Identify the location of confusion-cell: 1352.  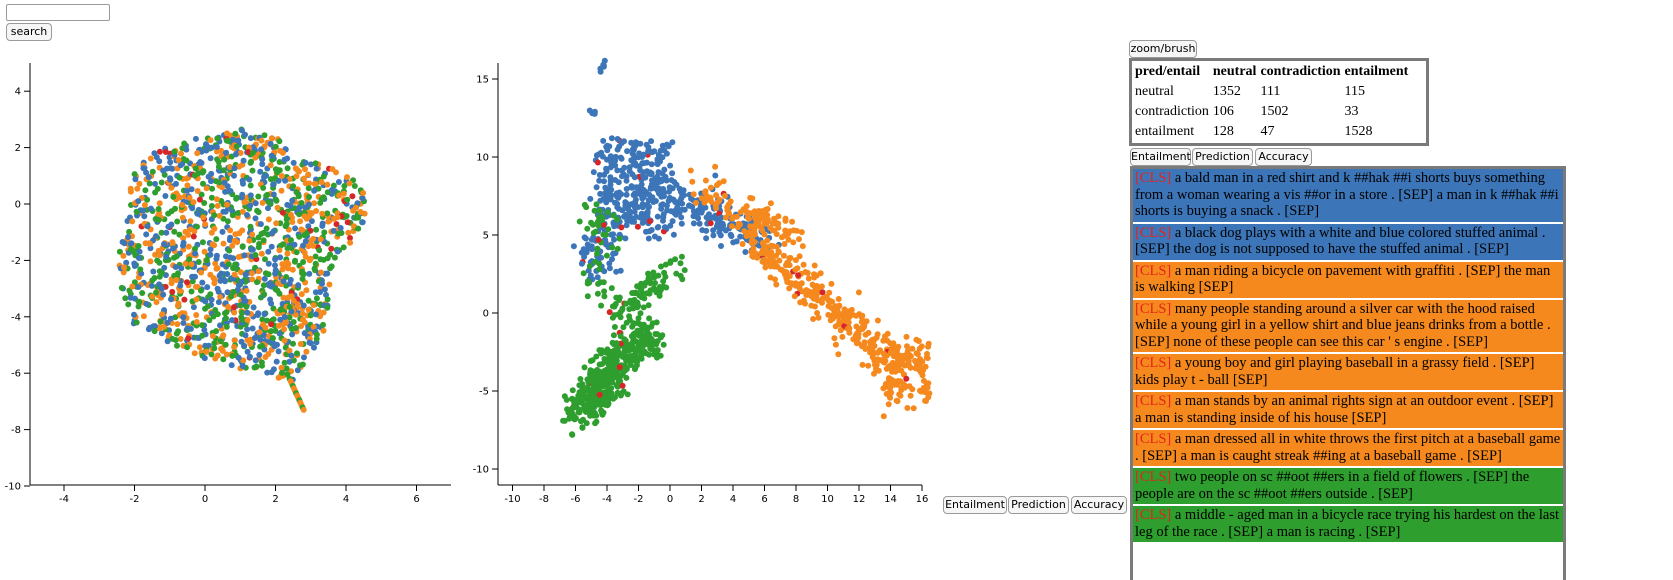
(1226, 91).